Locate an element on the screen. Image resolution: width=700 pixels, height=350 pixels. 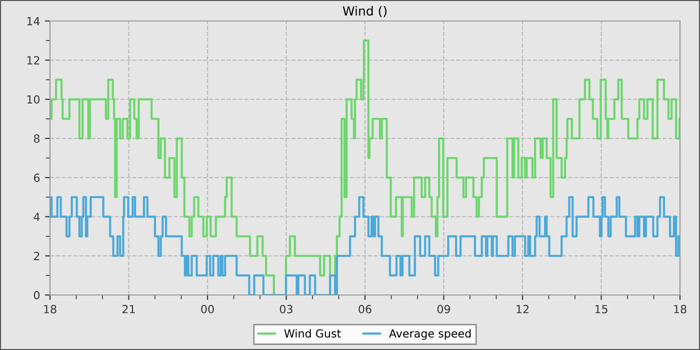
y-tick-label: 10 is located at coordinates (33, 99).